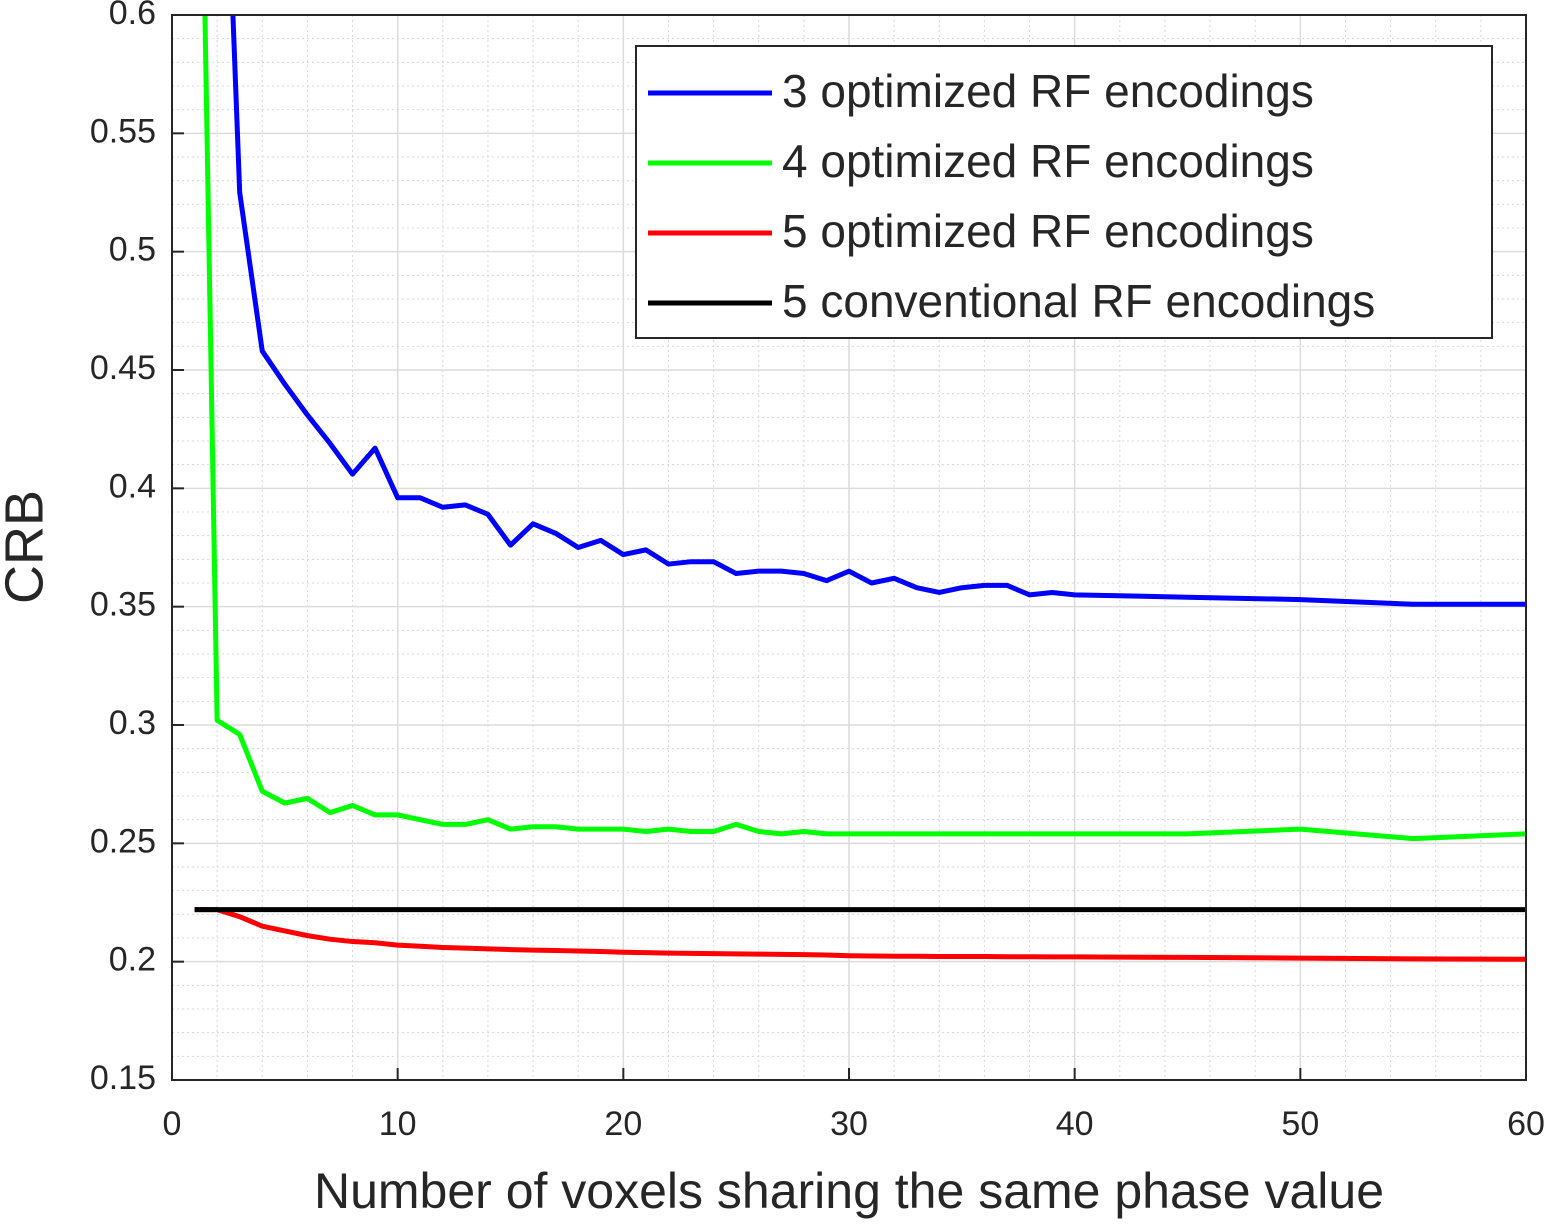 The image size is (1549, 1229). I want to click on x-tick-label: 50, so click(1300, 1124).